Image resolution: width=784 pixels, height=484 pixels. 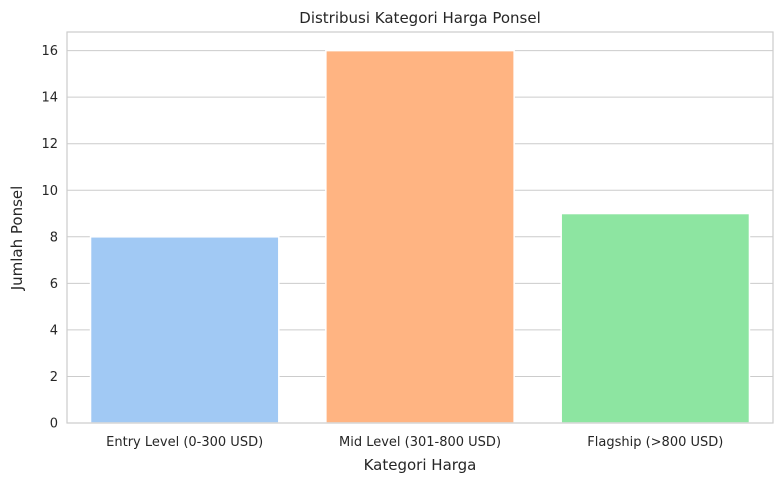 What do you see at coordinates (420, 442) in the screenshot?
I see `x-tick-label: Mid Level (301-800 USD)` at bounding box center [420, 442].